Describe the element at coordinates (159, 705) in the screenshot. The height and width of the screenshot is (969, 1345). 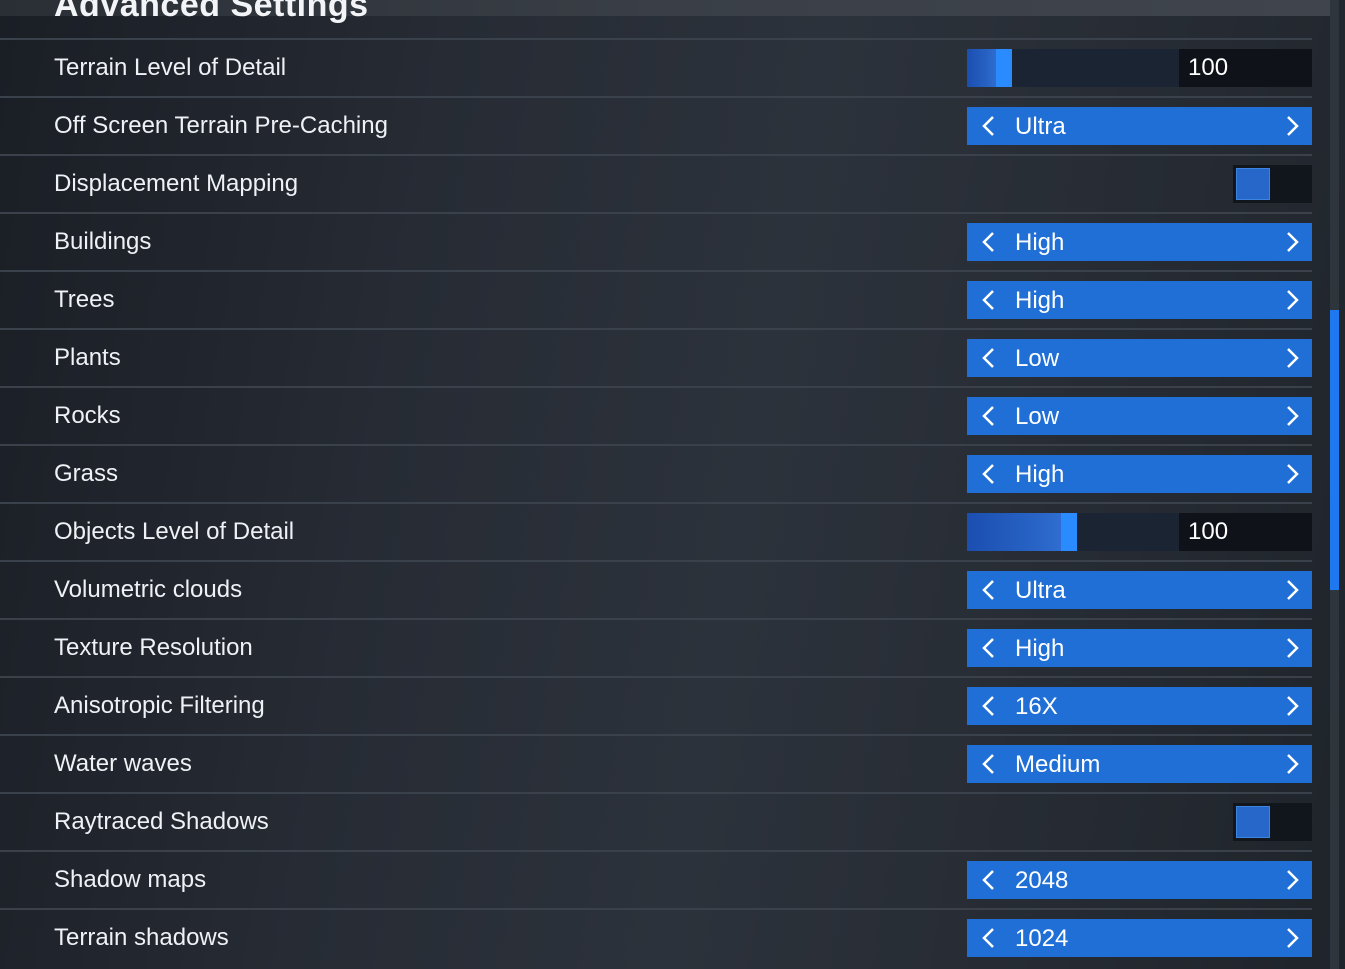
I see `setting-label: Anisotropic Filtering` at that location.